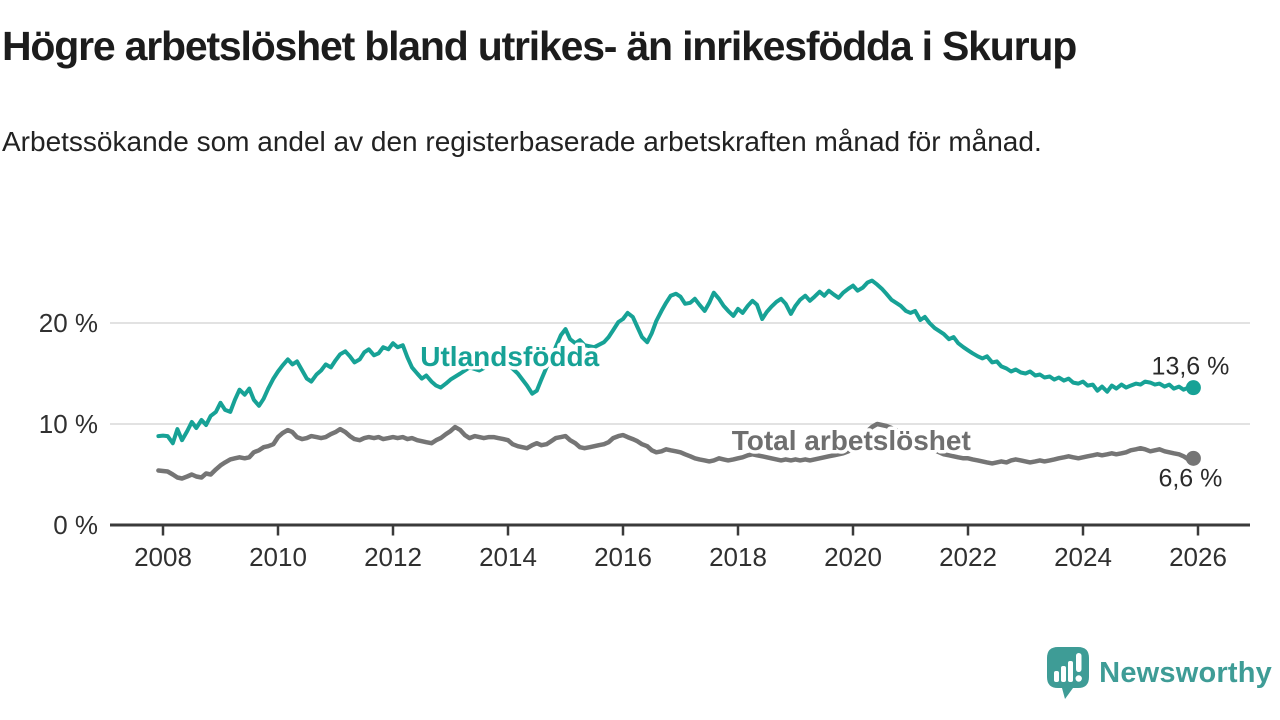 Image resolution: width=1280 pixels, height=720 pixels. What do you see at coordinates (278, 557) in the screenshot?
I see `x-tick-label: 2010` at bounding box center [278, 557].